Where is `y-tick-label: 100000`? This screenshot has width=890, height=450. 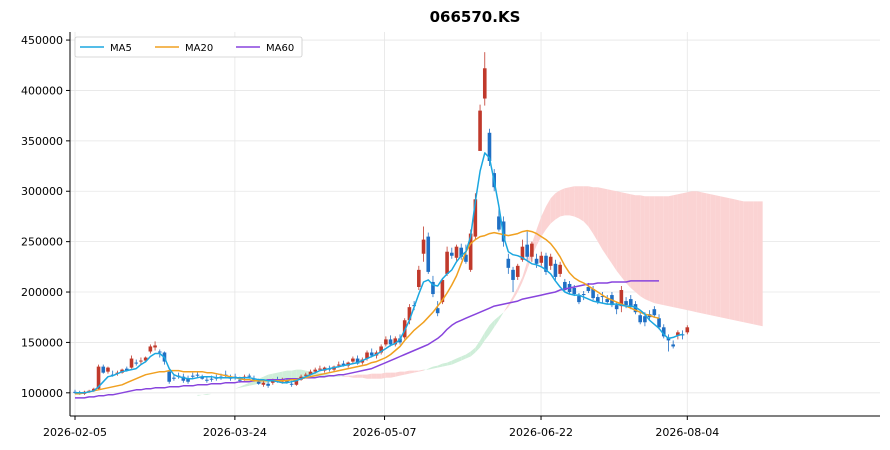
y-tick-label: 100000 is located at coordinates (42, 393).